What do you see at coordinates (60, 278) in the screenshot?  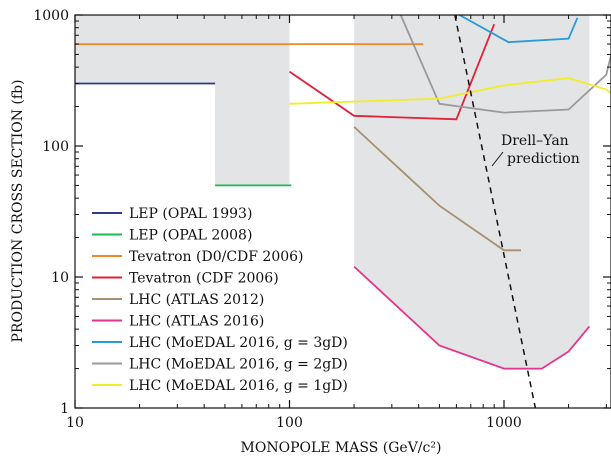 I see `y-tick-label: 10` at bounding box center [60, 278].